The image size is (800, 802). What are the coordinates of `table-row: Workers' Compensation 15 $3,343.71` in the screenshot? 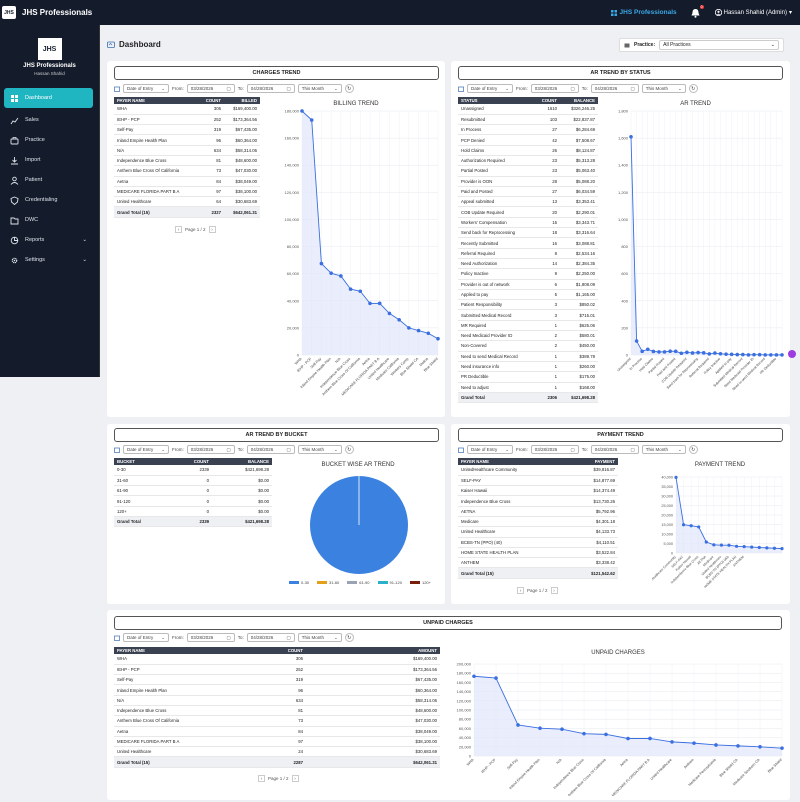 It's located at (528, 223).